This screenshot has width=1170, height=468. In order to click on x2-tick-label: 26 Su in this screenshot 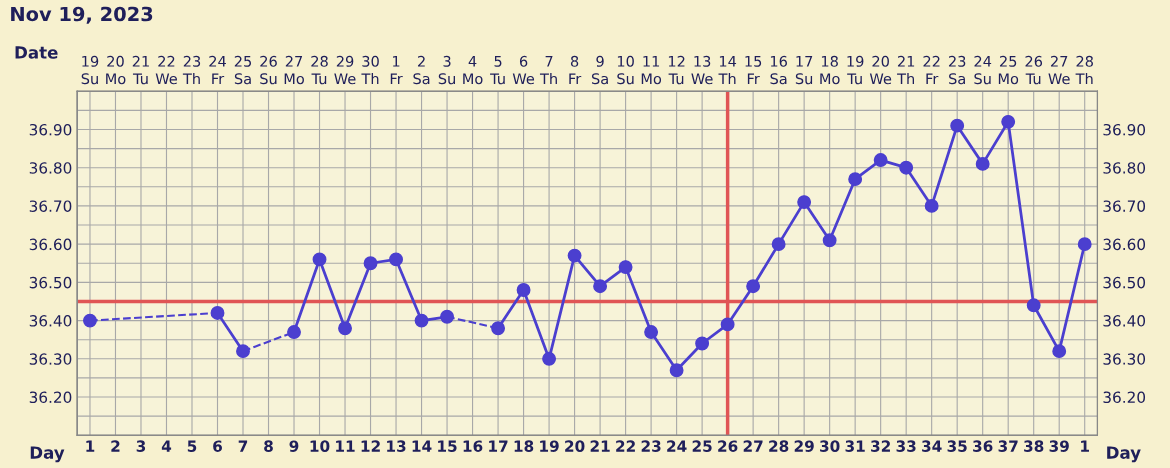, I will do `click(268, 70)`.